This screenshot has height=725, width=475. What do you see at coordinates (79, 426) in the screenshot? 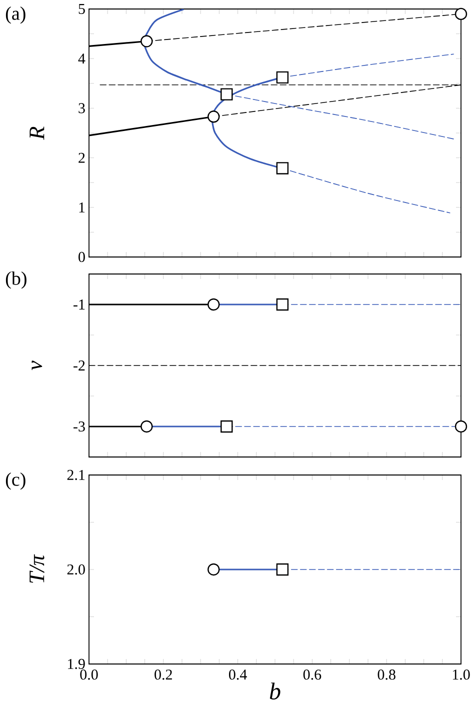
I see `y-tick-label: -3` at bounding box center [79, 426].